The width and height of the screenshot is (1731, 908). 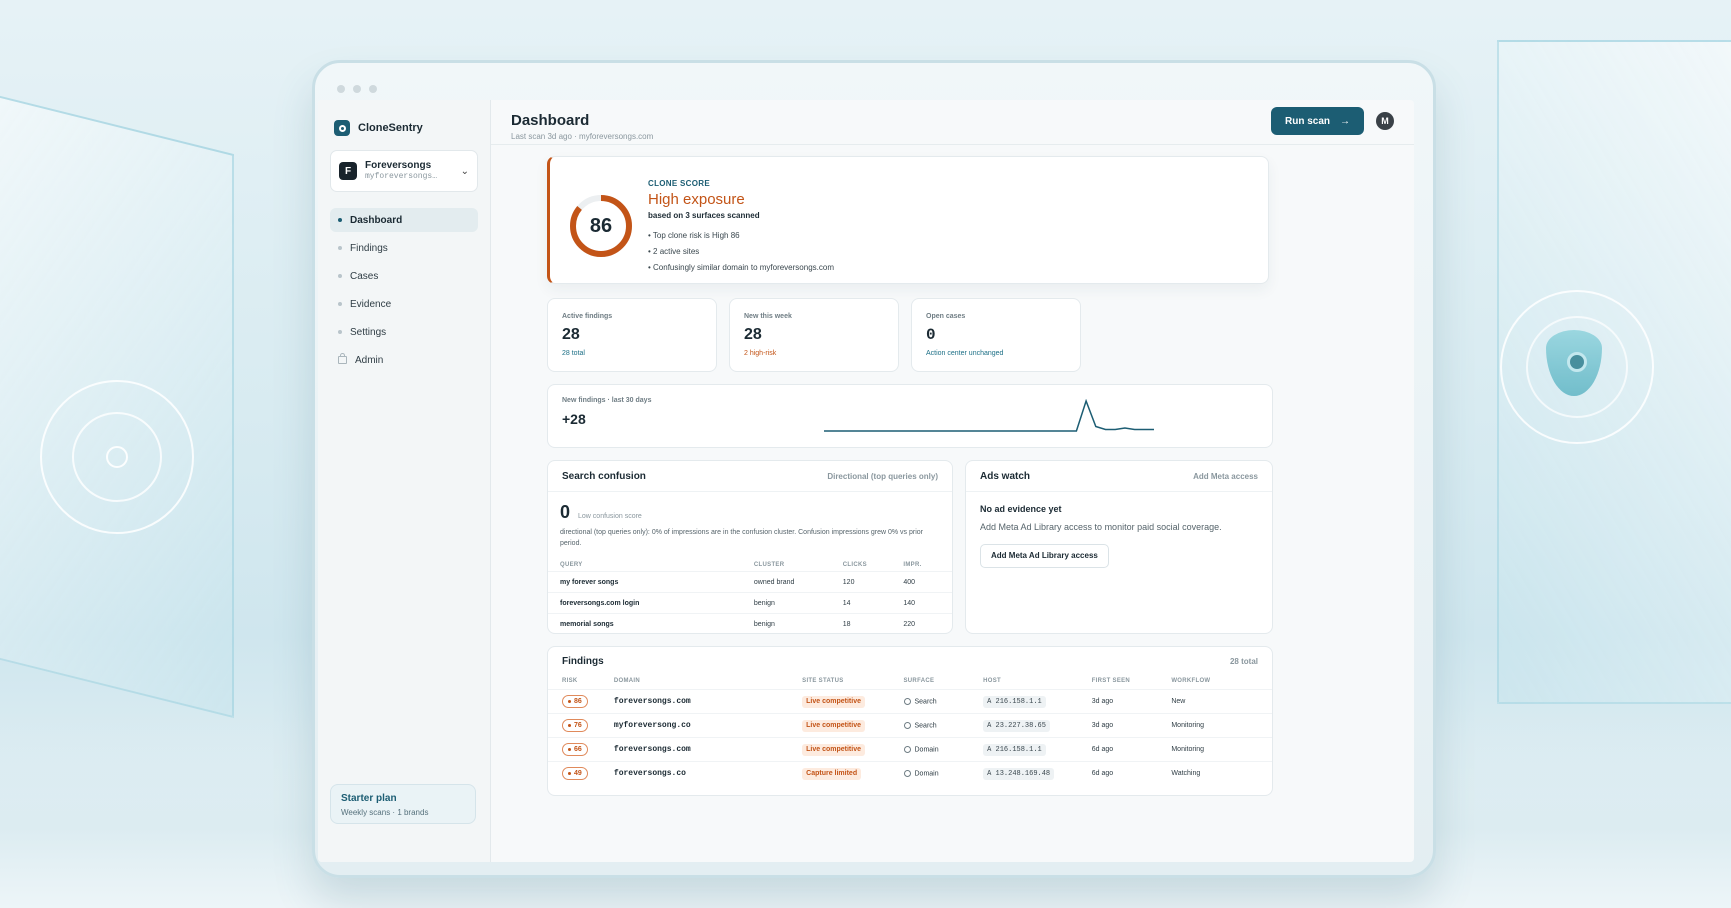 What do you see at coordinates (369, 798) in the screenshot?
I see `plan-title: Starter plan` at bounding box center [369, 798].